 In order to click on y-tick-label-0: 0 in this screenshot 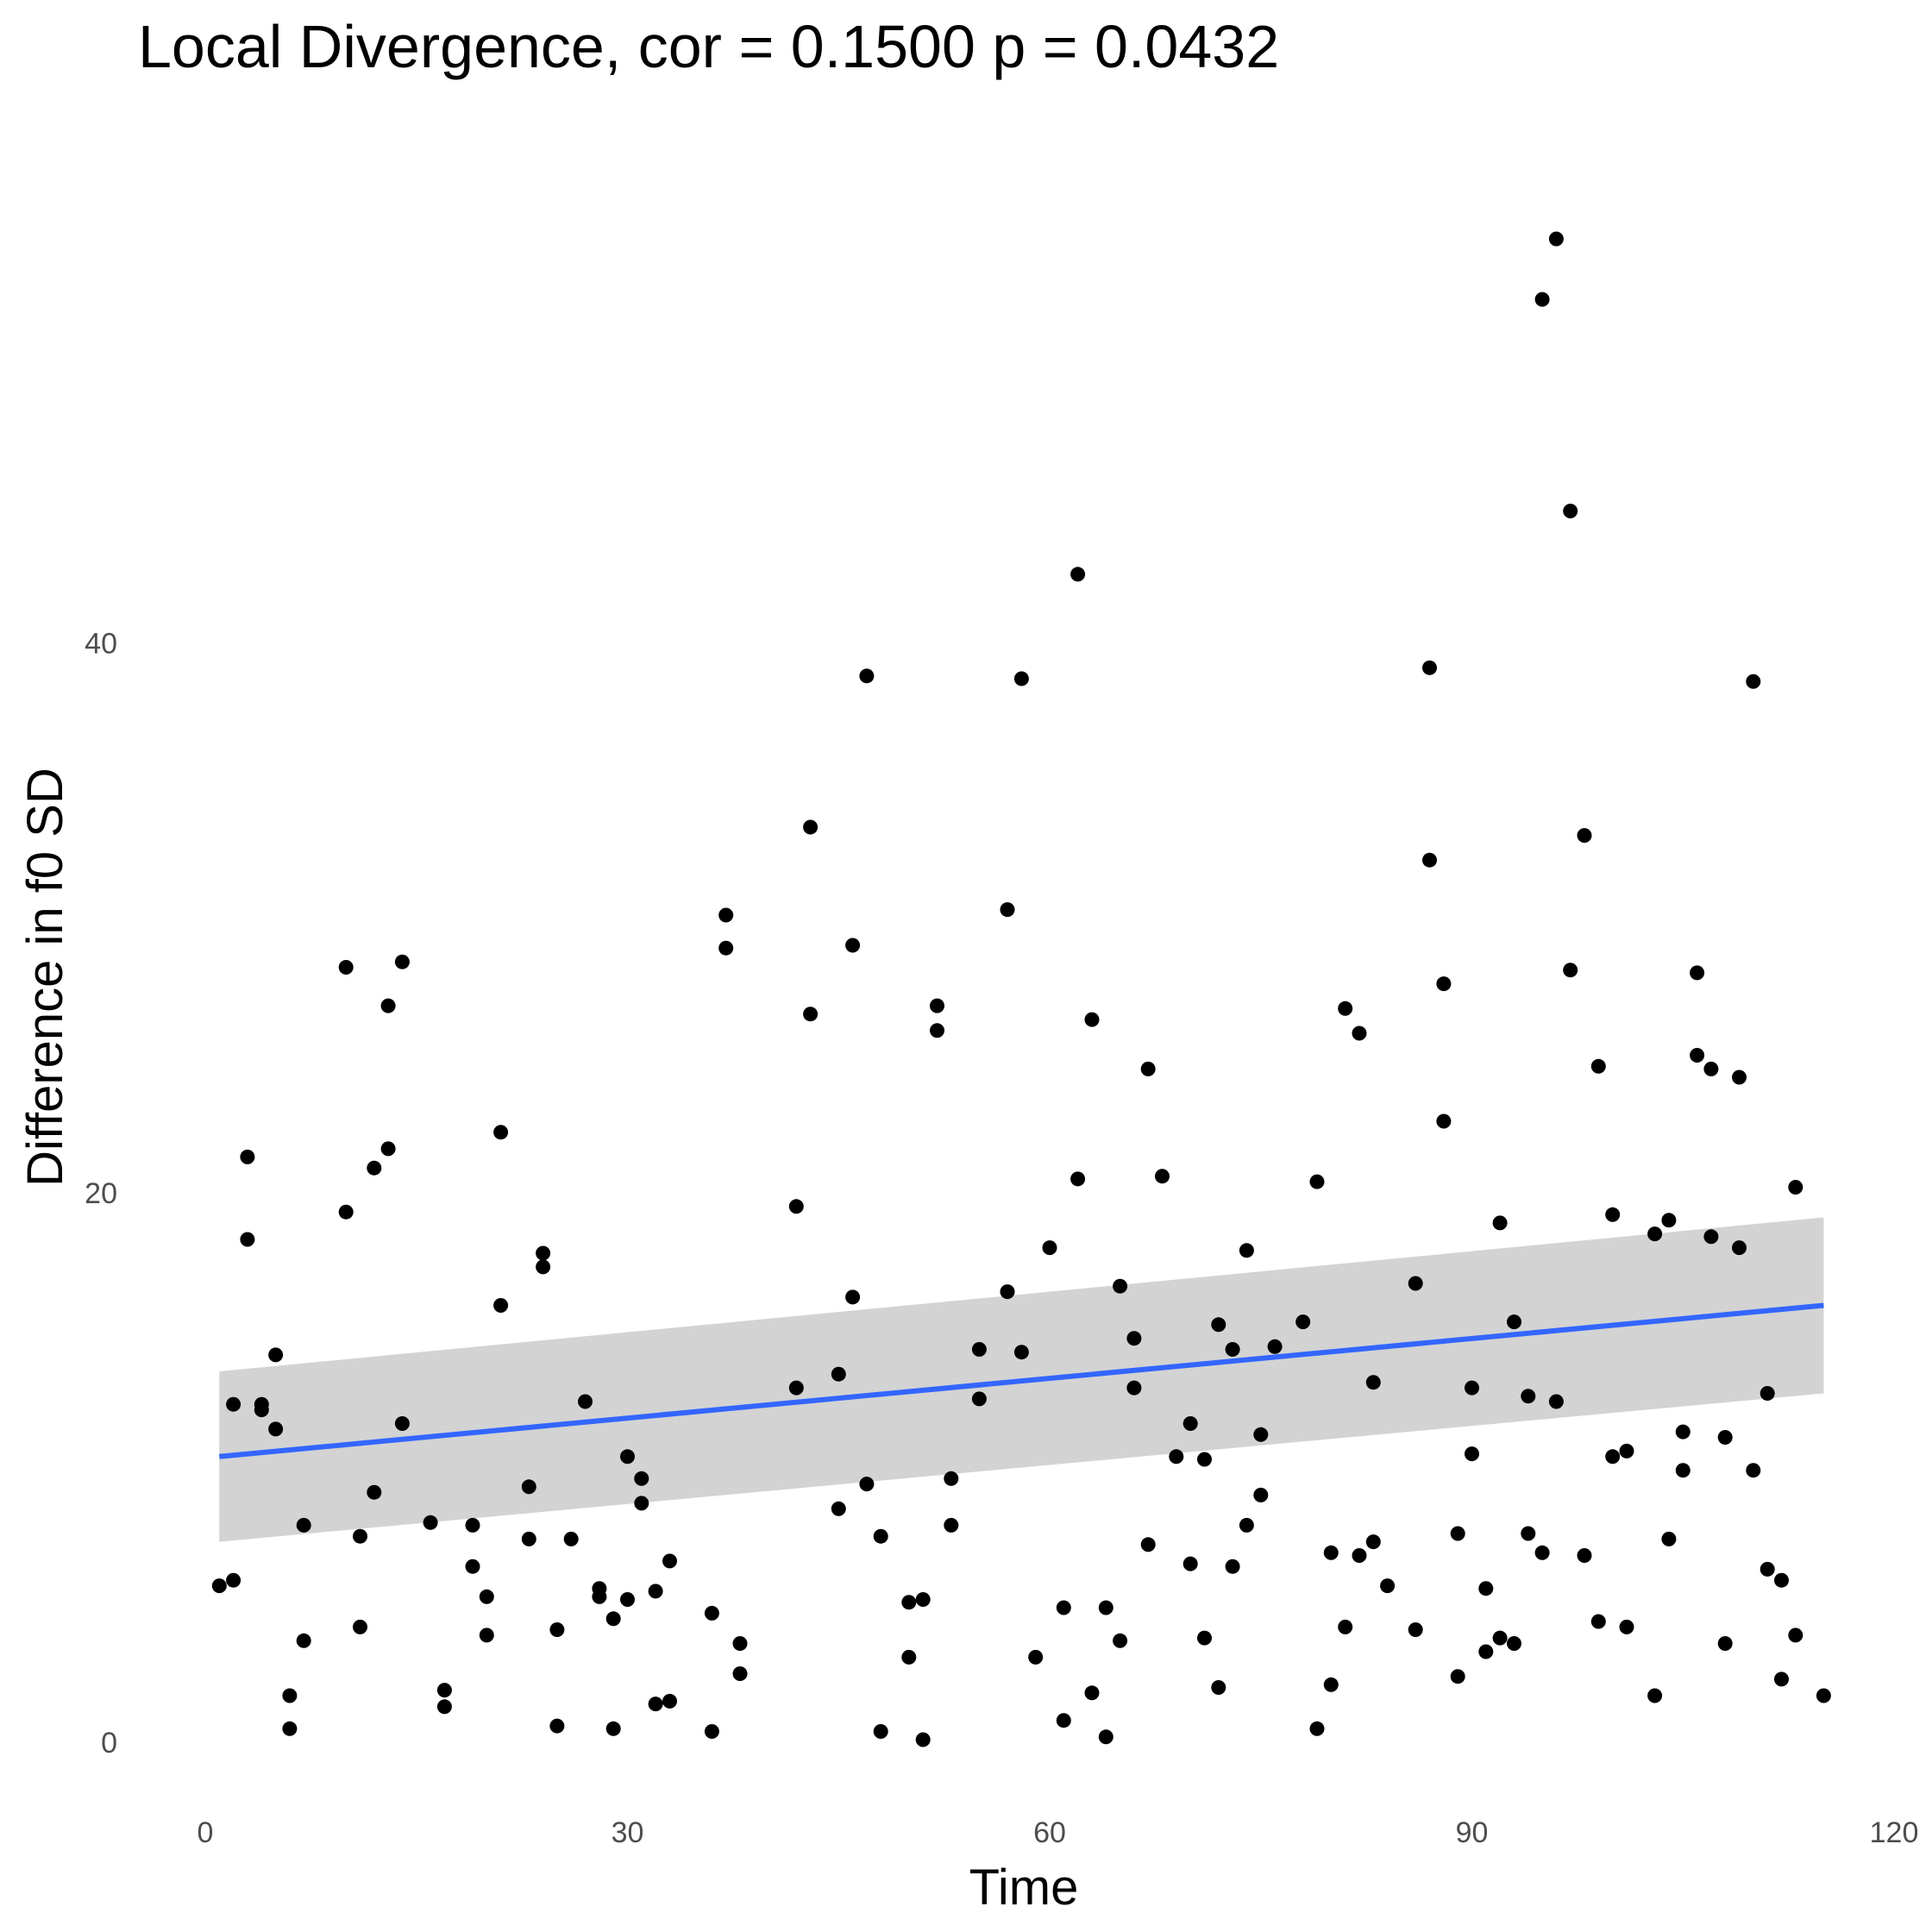, I will do `click(109, 1744)`.